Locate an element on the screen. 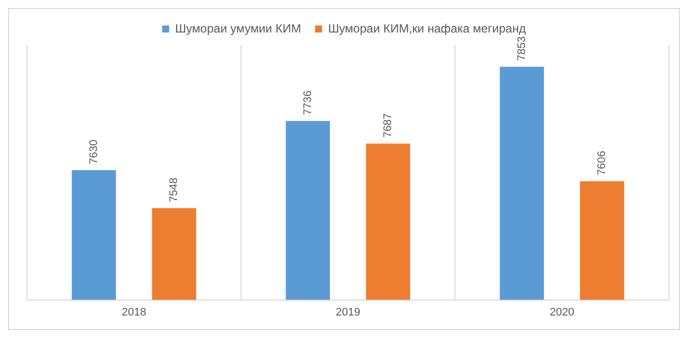  data-label: 7606 is located at coordinates (602, 163).